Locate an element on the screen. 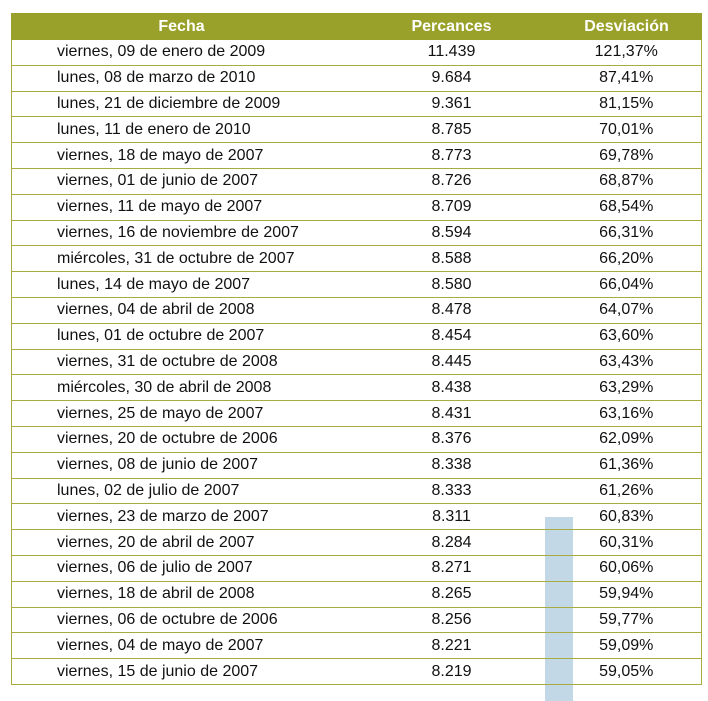 The width and height of the screenshot is (708, 701). cell-desviacion: 63,60% is located at coordinates (626, 336).